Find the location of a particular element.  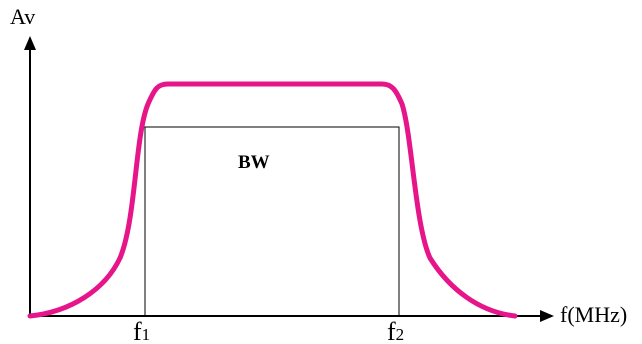

f2-subscript: 2 is located at coordinates (400, 334).